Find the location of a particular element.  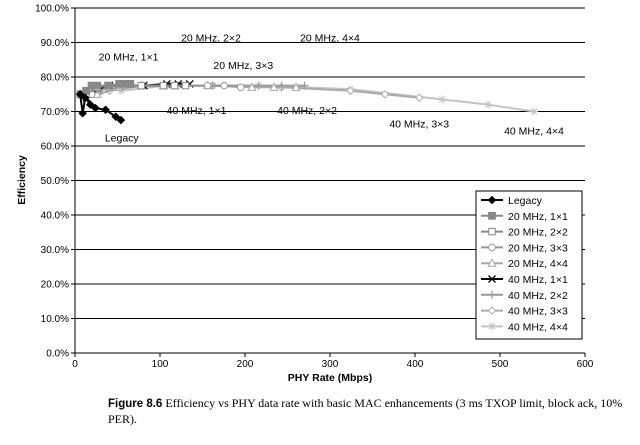

y-tick-label: 40.0% is located at coordinates (55, 216).